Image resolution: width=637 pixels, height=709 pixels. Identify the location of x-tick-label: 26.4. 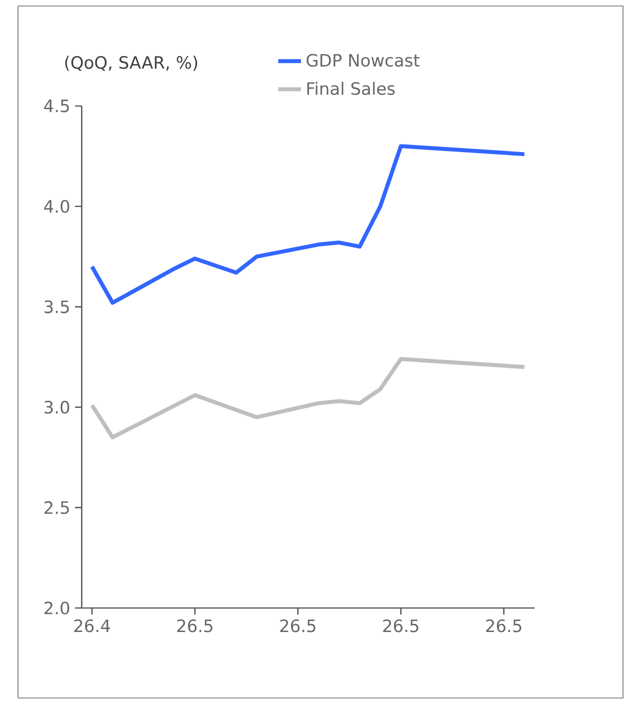
(92, 625).